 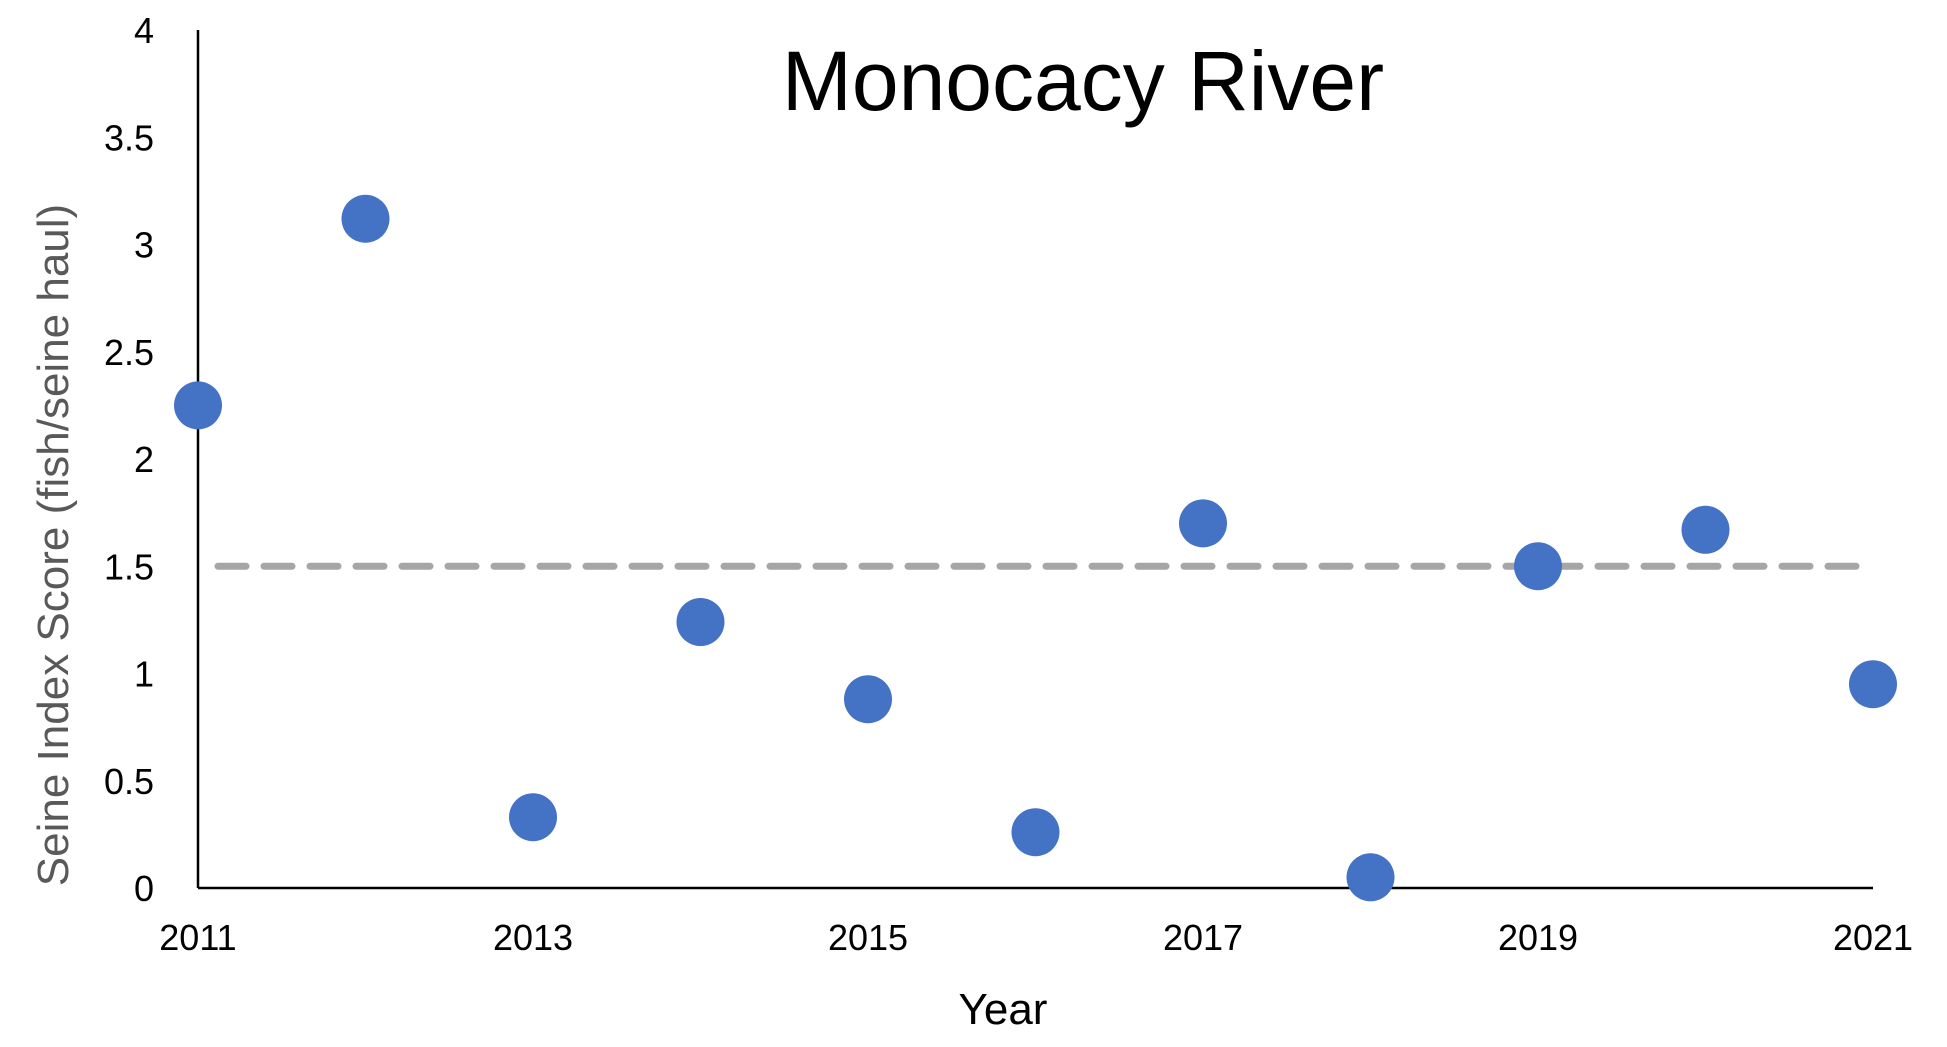 I want to click on x-tick-label: 2013, so click(x=533, y=937).